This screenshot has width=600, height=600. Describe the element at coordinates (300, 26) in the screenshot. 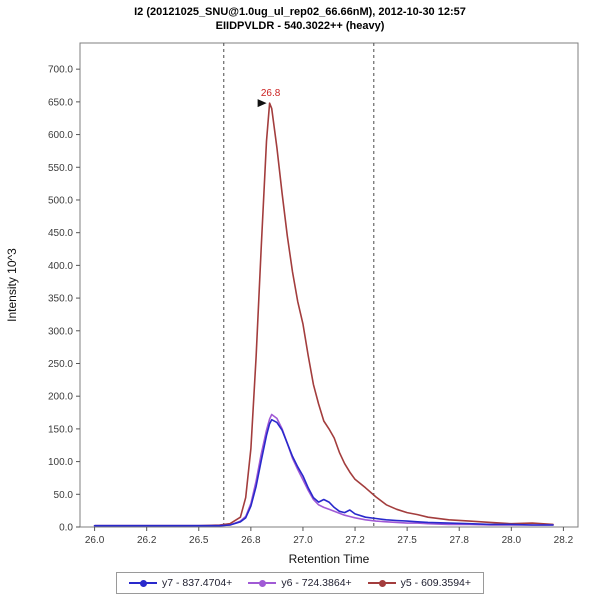

I see `chart-subtitle: EIIDPVLDR - 540.3022++ (heavy)` at that location.